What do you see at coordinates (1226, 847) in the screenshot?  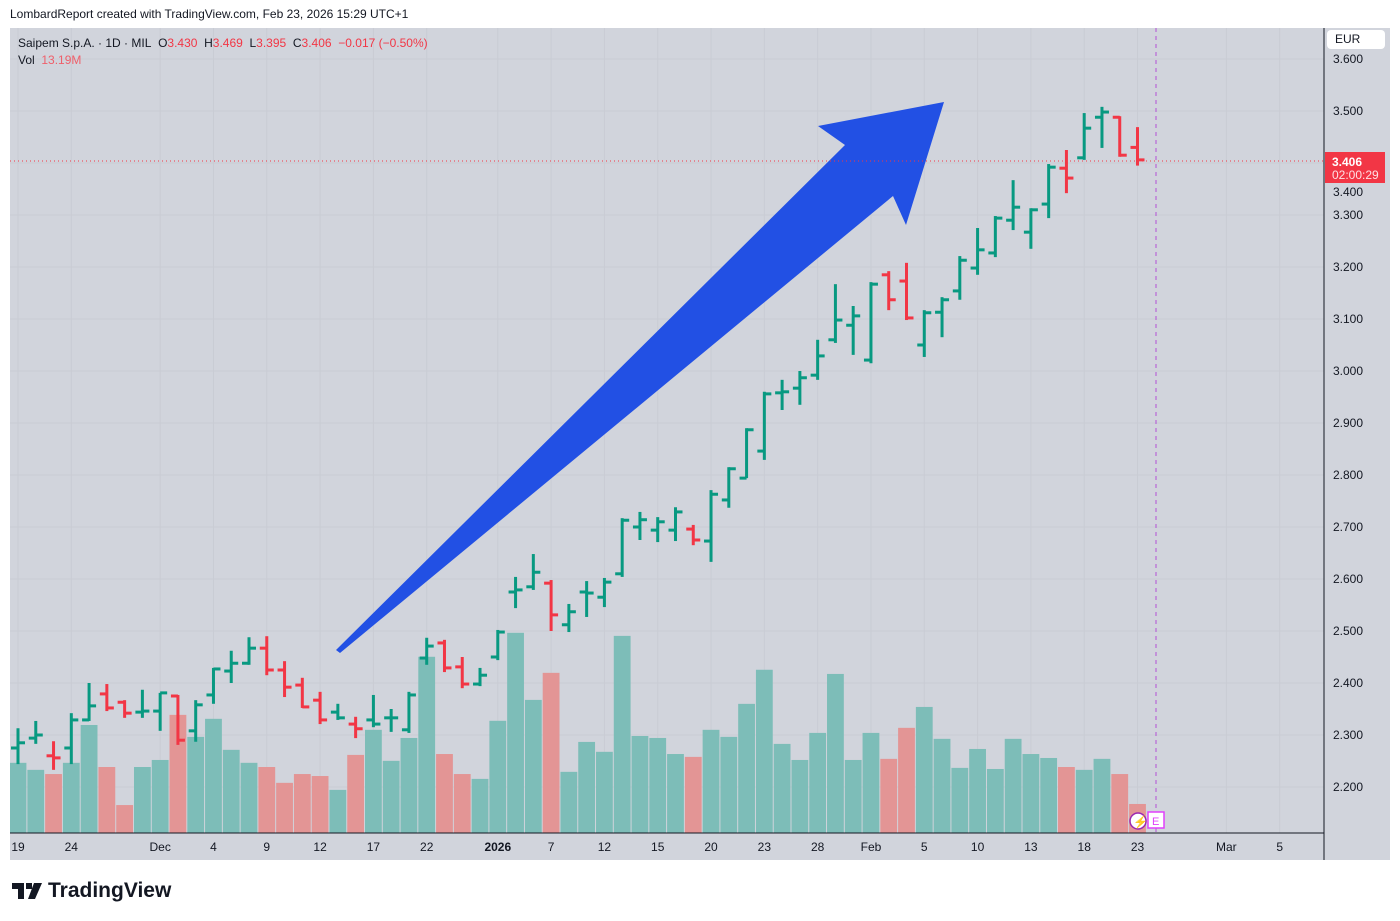 I see `time-tick-label: Mar` at bounding box center [1226, 847].